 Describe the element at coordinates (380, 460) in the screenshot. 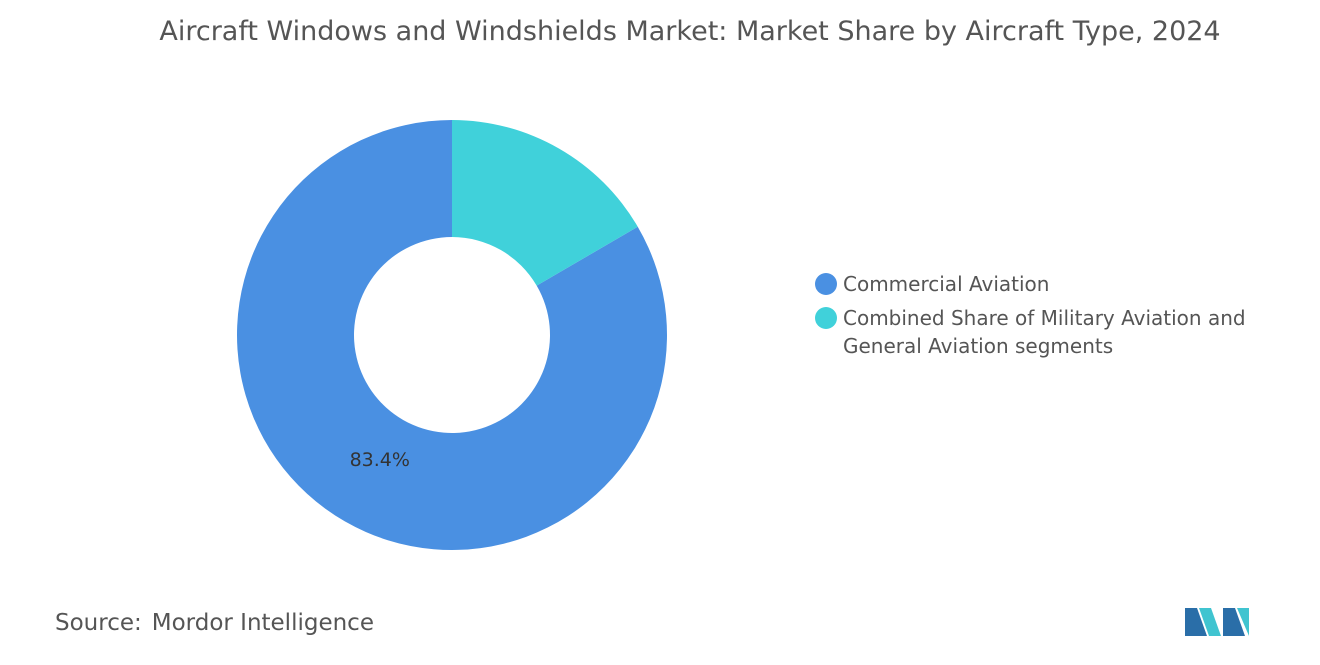

I see `data-label: 83.4%` at that location.